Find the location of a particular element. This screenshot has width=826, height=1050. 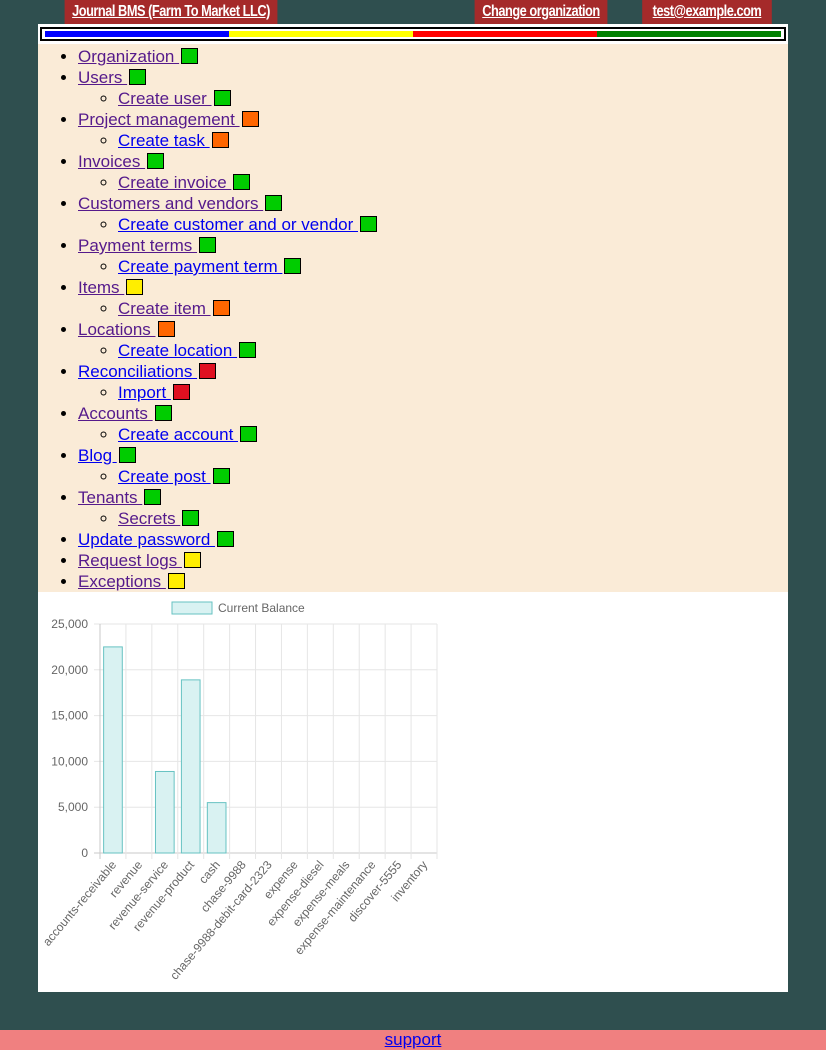

nav-sublink: Create payment term is located at coordinates (210, 266).